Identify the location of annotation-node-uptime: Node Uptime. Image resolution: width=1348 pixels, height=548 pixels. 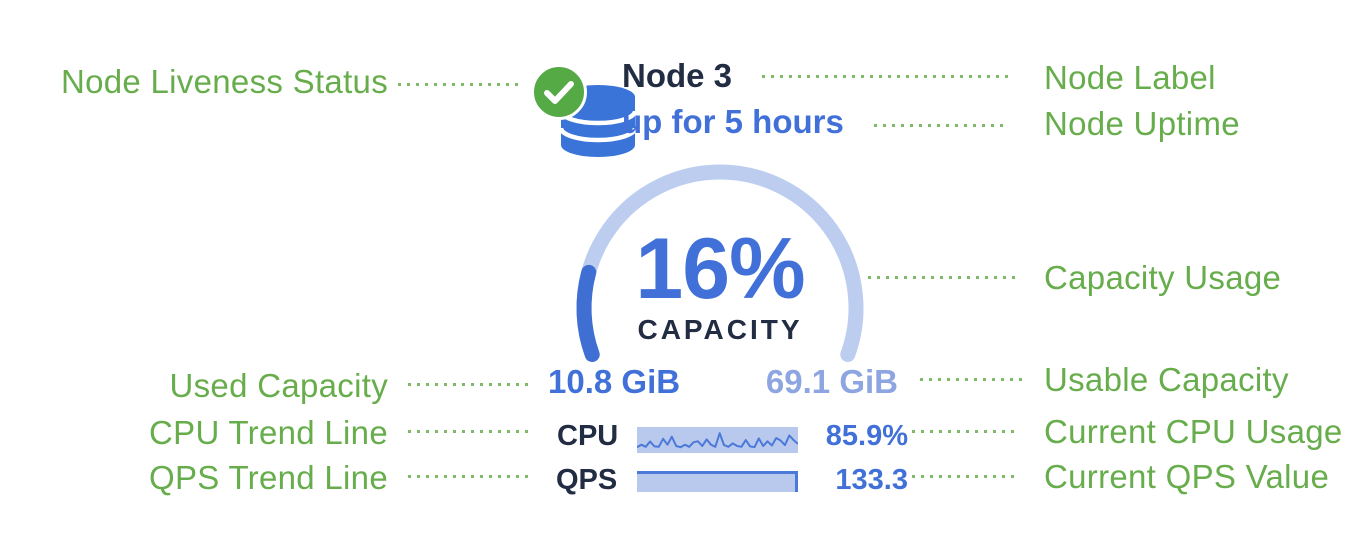
(1142, 123).